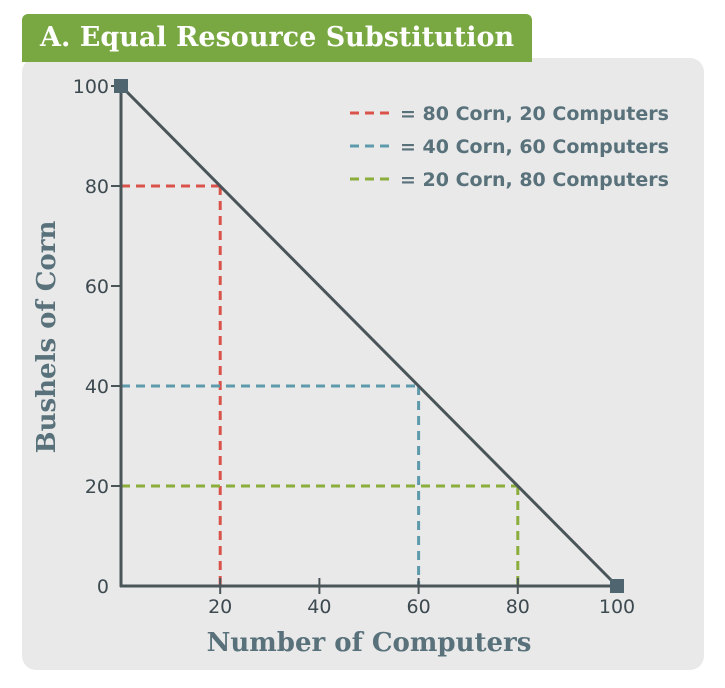 Image resolution: width=725 pixels, height=688 pixels. Describe the element at coordinates (534, 114) in the screenshot. I see `legend-label-0: = 80 Corn, 20 Computers` at that location.